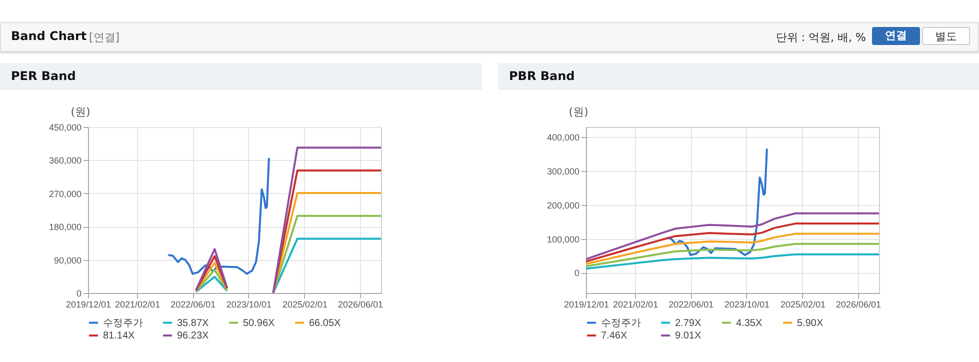 The width and height of the screenshot is (979, 362). I want to click on legend-label: 66.05X, so click(325, 323).